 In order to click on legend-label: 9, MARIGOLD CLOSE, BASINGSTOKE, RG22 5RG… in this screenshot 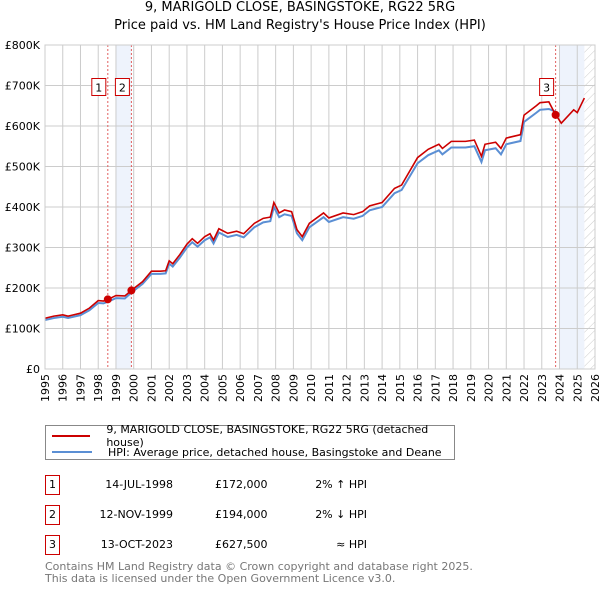, I will do `click(267, 436)`.